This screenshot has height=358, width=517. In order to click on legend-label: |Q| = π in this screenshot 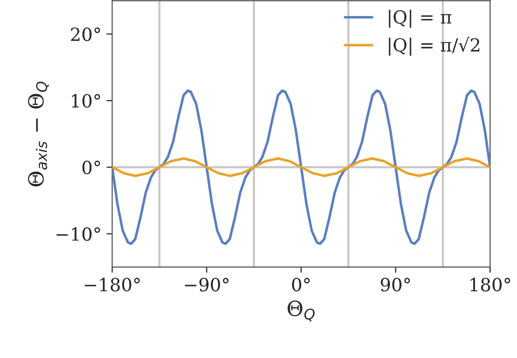, I will do `click(420, 19)`.